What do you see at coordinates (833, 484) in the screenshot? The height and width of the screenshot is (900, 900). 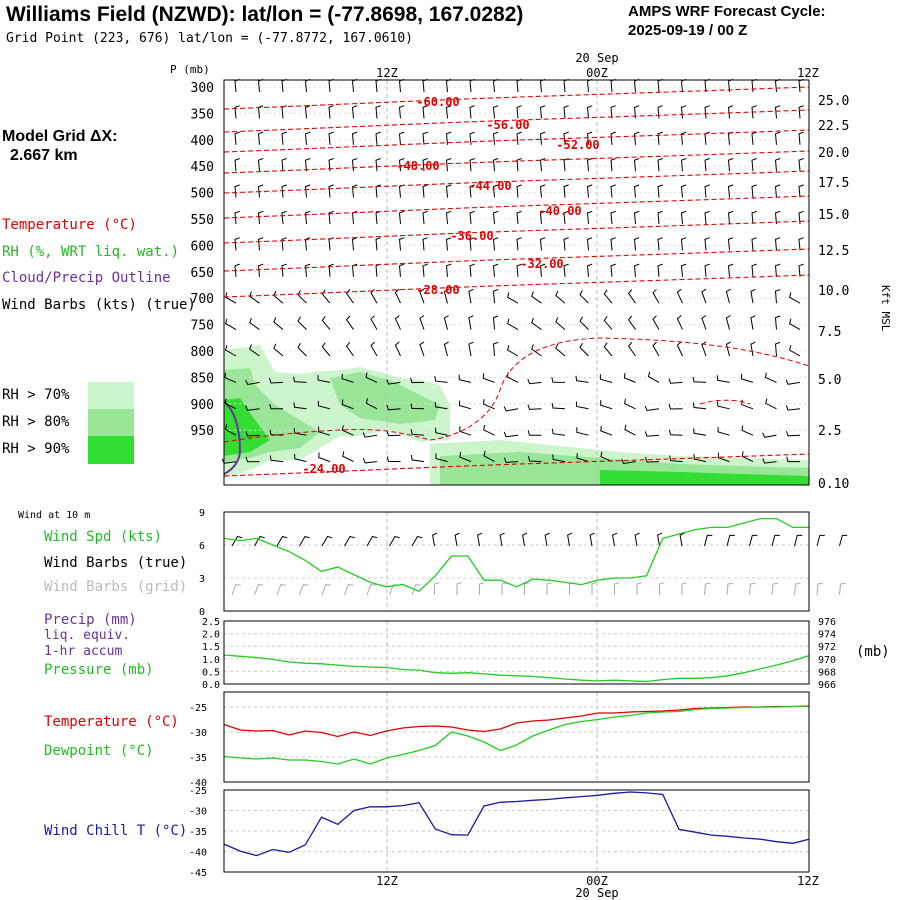 I see `height-tick-label: 0.10` at bounding box center [833, 484].